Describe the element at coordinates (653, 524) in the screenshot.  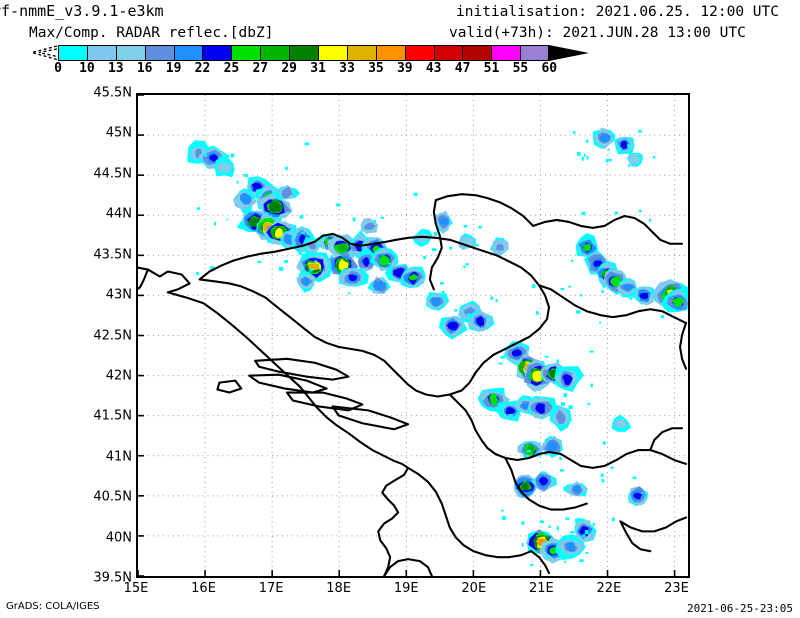
I see `aegean-coast` at that location.